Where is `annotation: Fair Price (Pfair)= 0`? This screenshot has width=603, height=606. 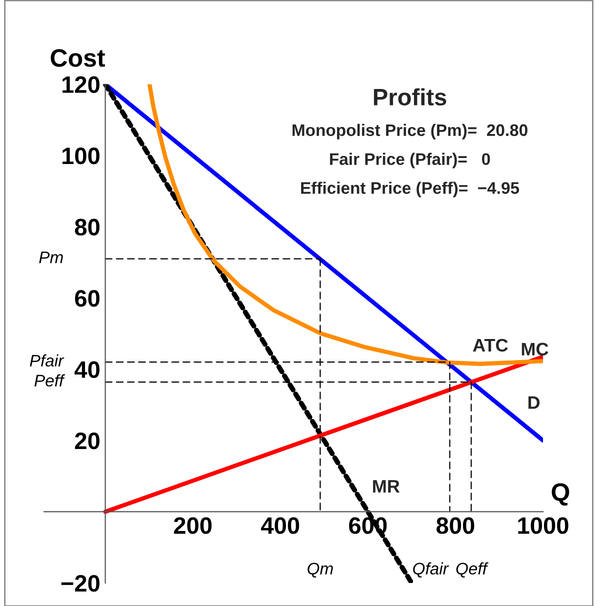
annotation: Fair Price (Pfair)= 0 is located at coordinates (410, 160).